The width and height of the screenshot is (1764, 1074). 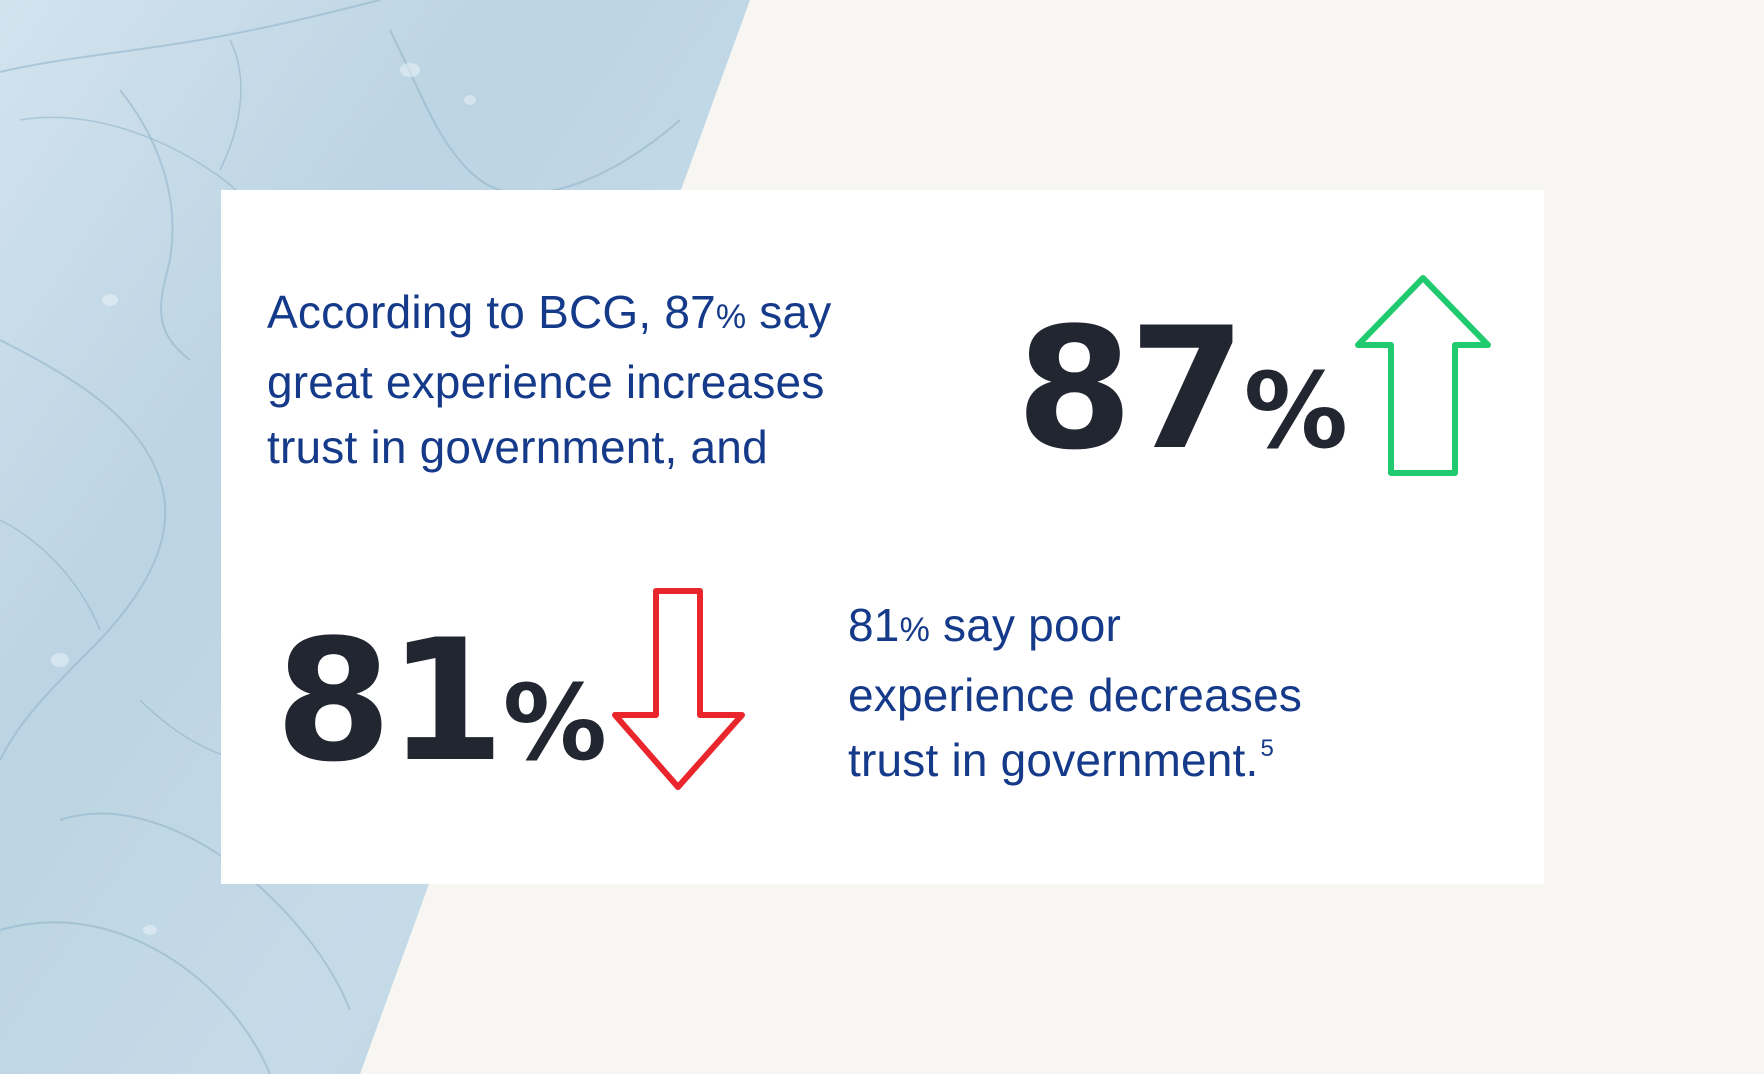 I want to click on statement-line: trust in government.5, so click(x=1128, y=760).